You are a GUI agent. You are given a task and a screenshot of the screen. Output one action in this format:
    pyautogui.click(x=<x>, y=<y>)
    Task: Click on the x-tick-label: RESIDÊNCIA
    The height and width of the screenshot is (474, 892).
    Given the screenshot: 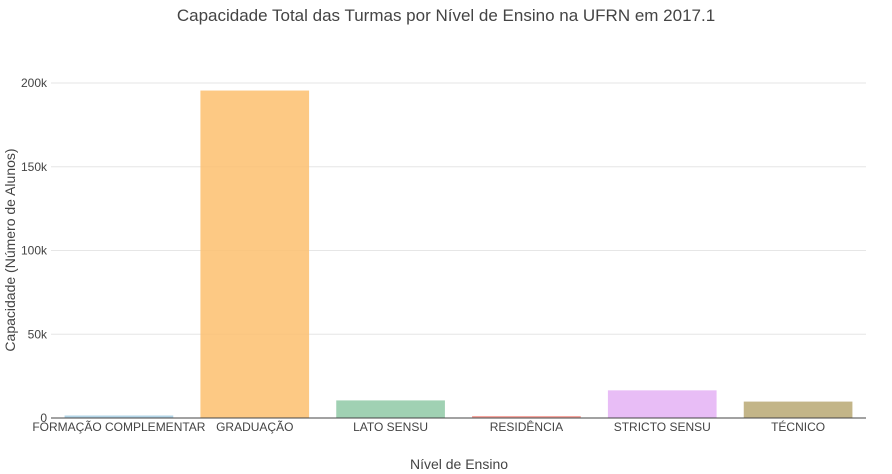 What is the action you would take?
    pyautogui.click(x=526, y=426)
    